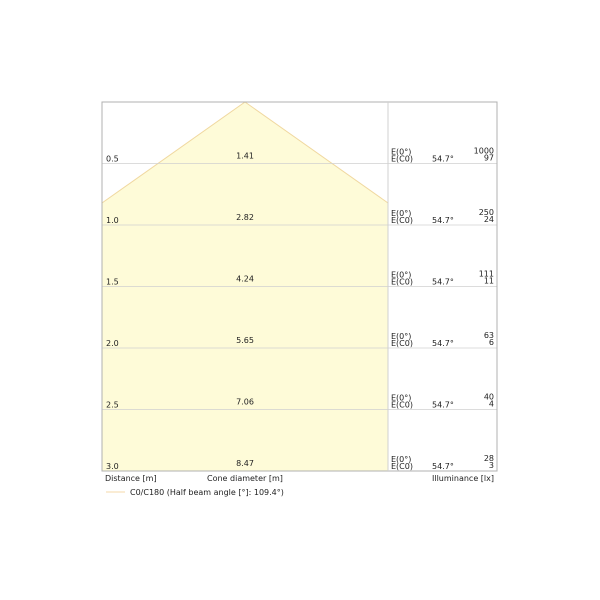 The width and height of the screenshot is (600, 600). Describe the element at coordinates (245, 217) in the screenshot. I see `cone-diameter-value: 2.82` at that location.